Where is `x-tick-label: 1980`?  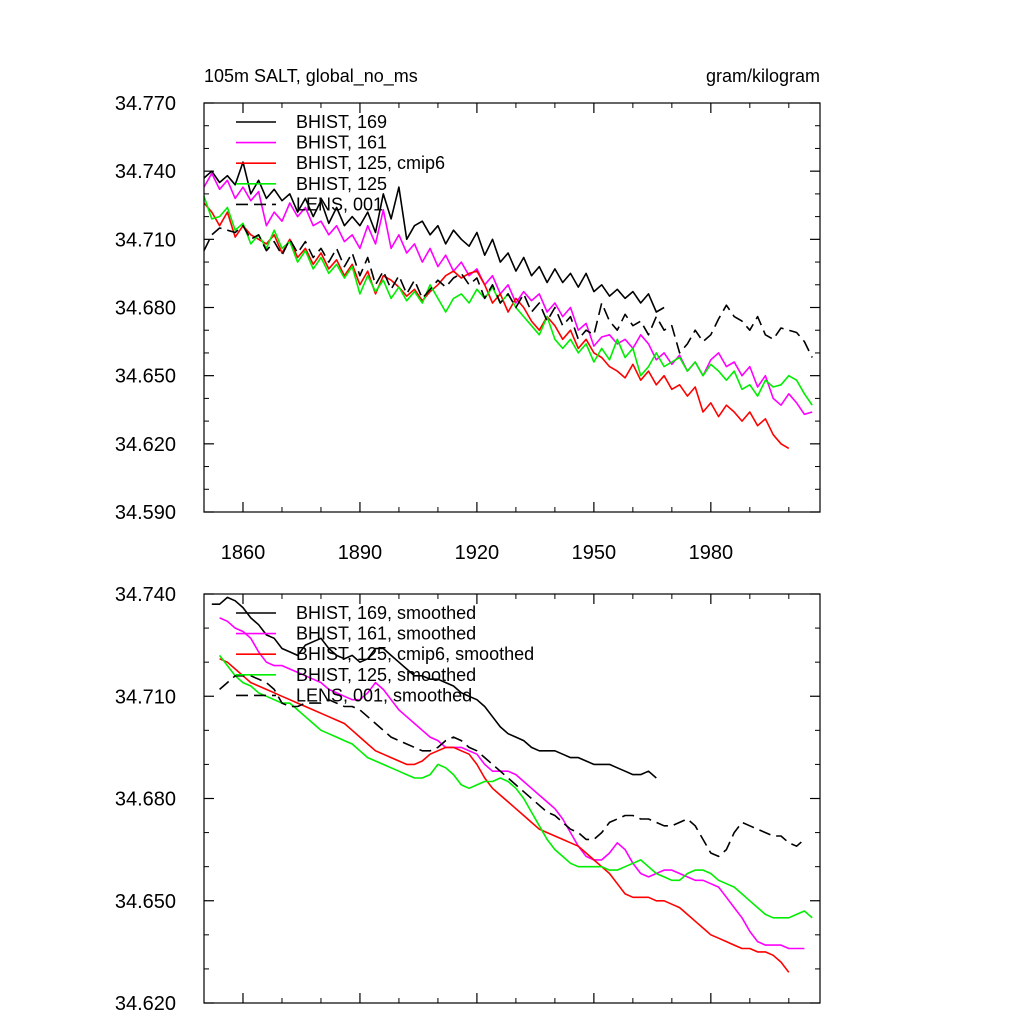 x-tick-label: 1980 is located at coordinates (711, 553).